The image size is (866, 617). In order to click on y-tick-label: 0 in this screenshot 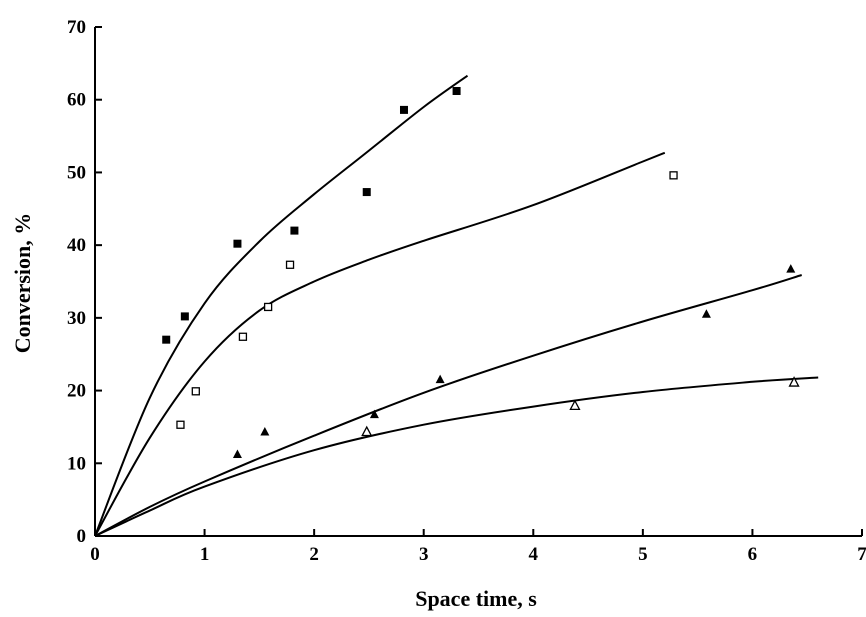, I will do `click(82, 536)`.